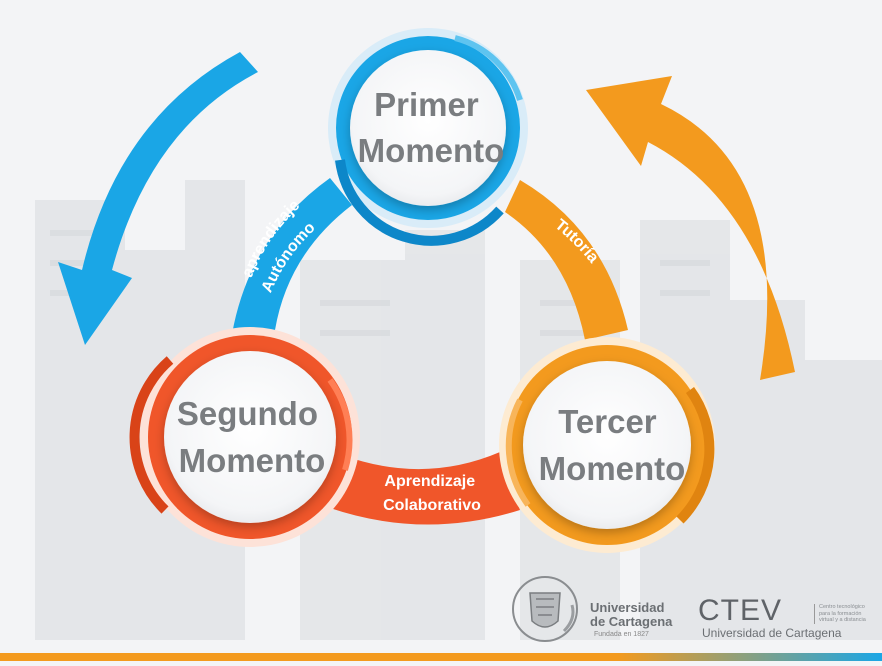  I want to click on first-moment-node: Primer Momento, so click(428, 137).